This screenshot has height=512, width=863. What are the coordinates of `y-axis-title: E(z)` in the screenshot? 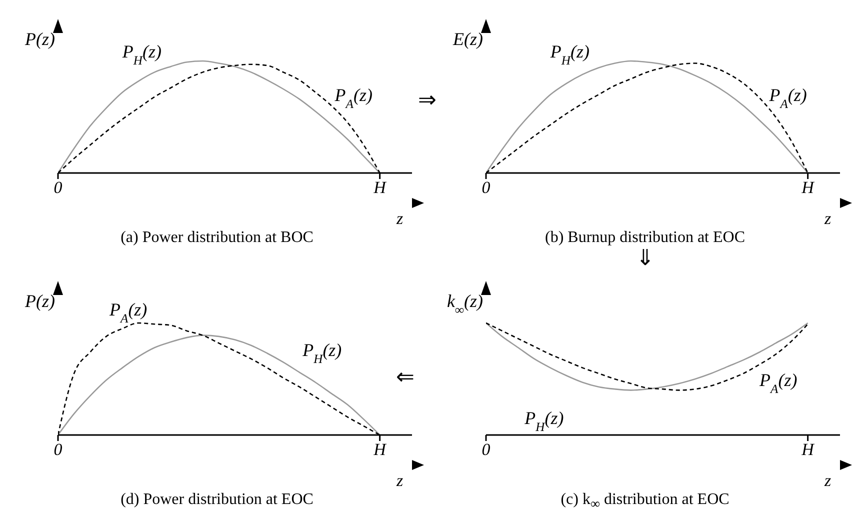 It's located at (467, 39).